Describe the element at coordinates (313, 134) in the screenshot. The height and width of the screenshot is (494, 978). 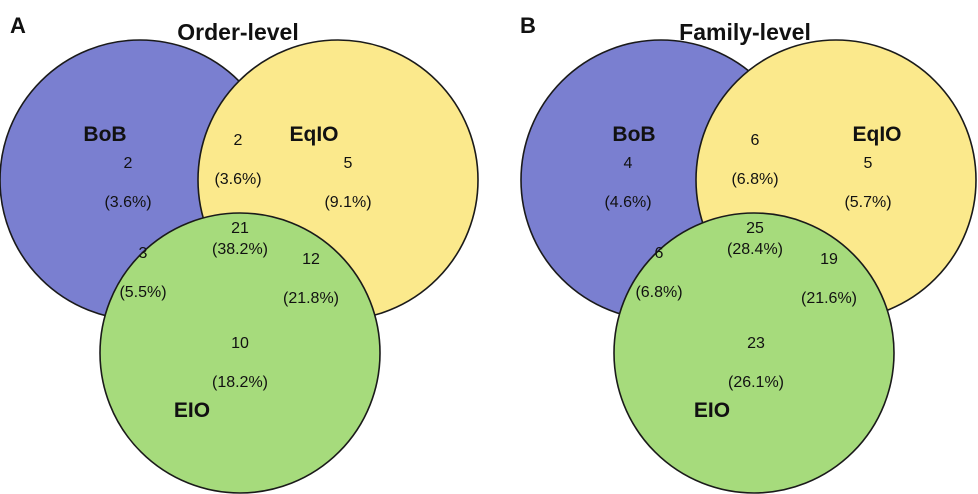
I see `set-label-eqio-a: EqIO` at that location.